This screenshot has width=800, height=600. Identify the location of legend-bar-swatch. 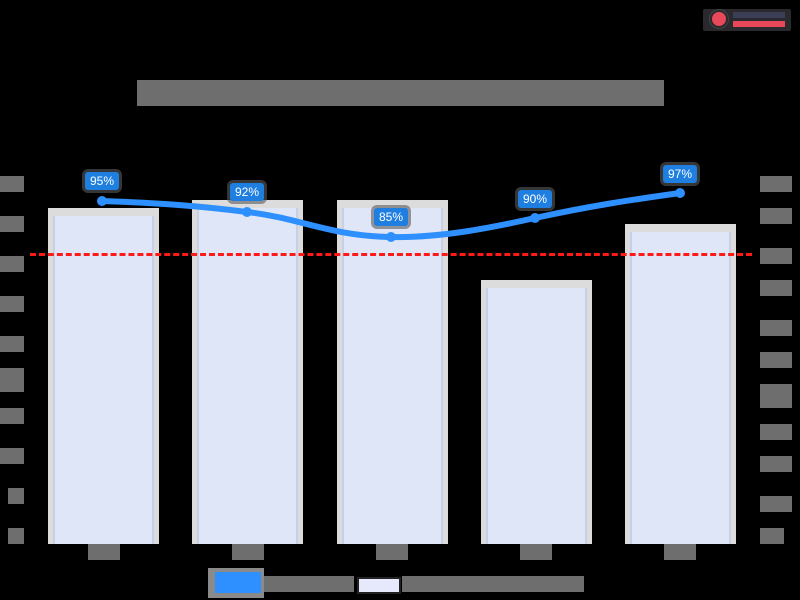
(379, 585).